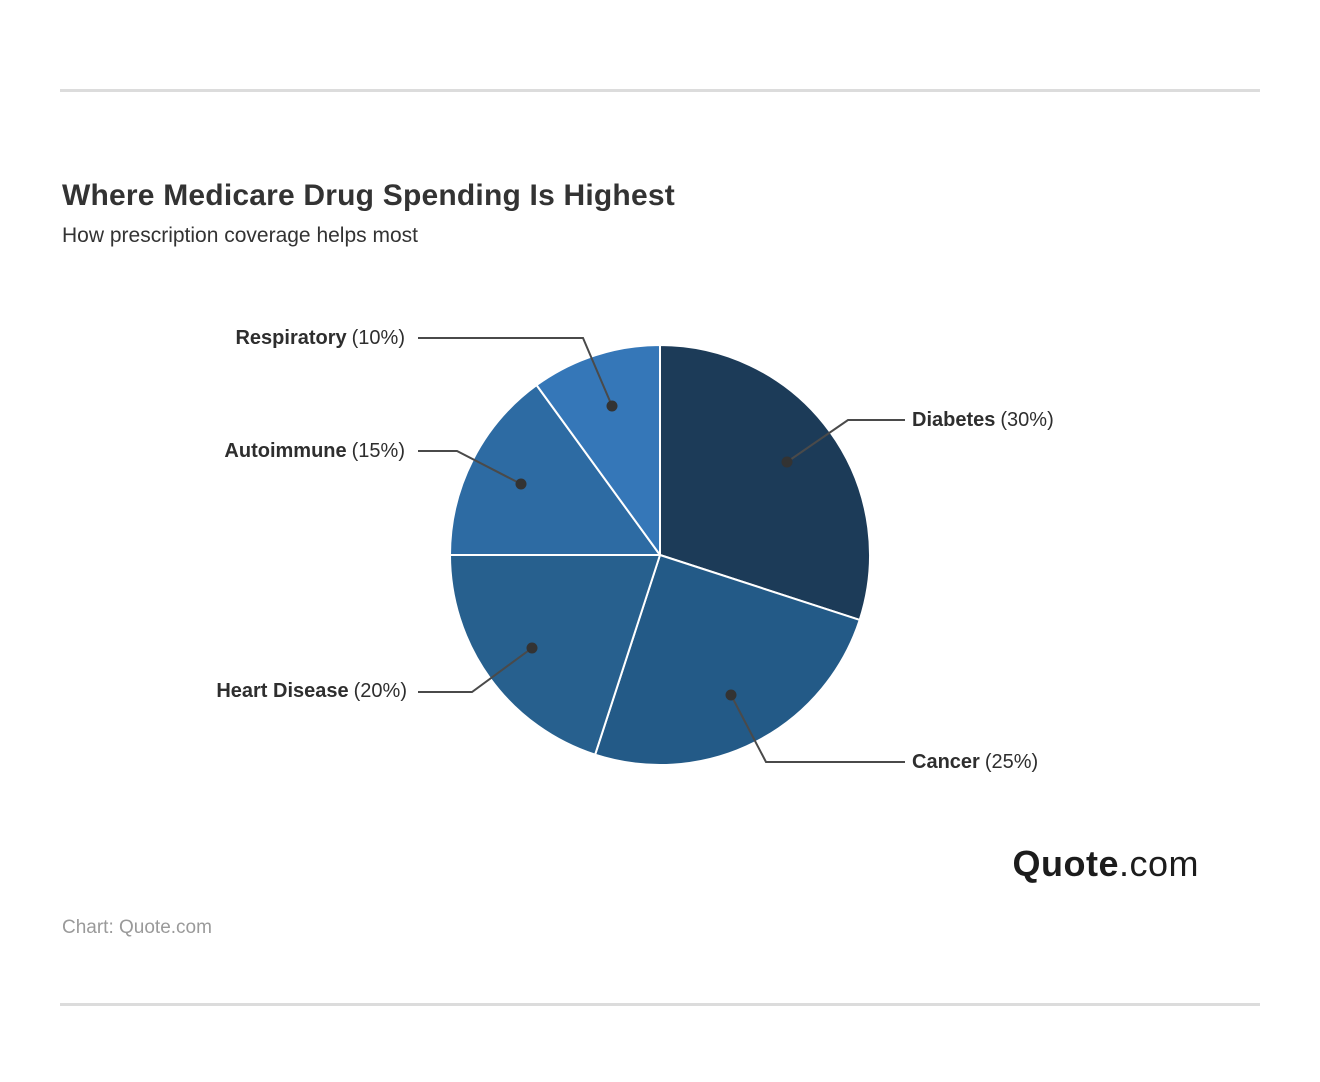 This screenshot has height=1082, width=1320. Describe the element at coordinates (291, 338) in the screenshot. I see `slice-label-name: Respiratory` at that location.